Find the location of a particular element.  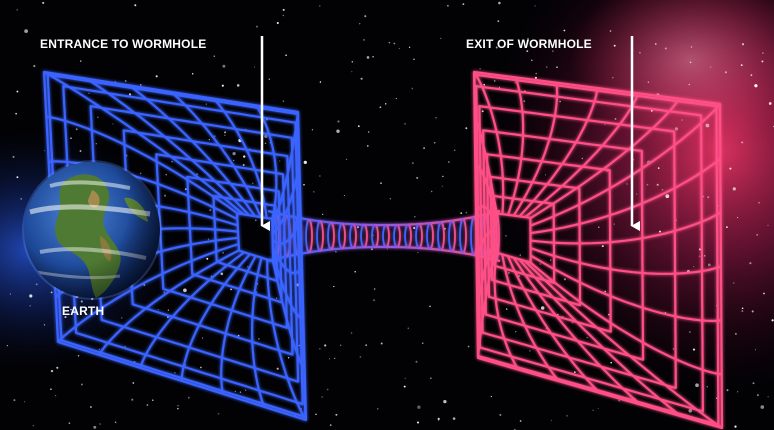

wormhole-tunnel is located at coordinates (384, 236).